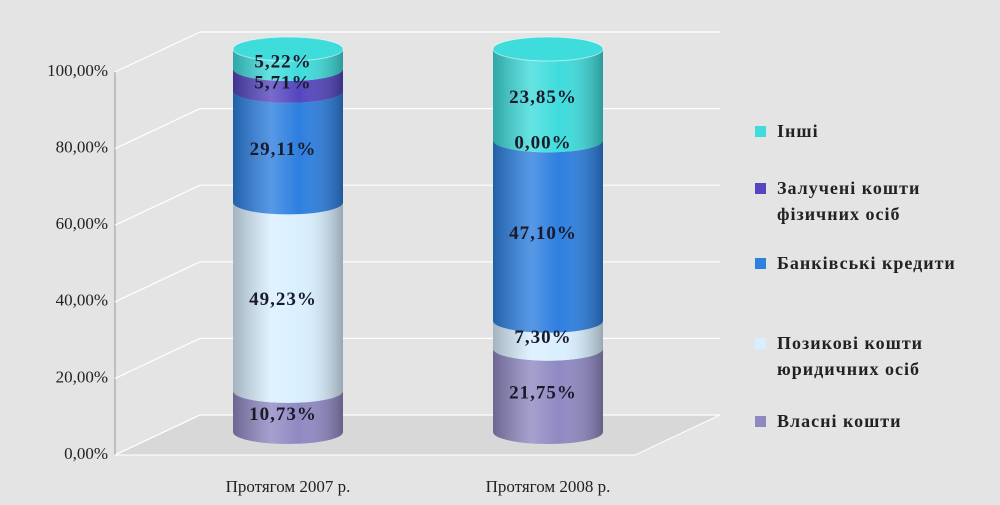 This screenshot has height=505, width=1000. I want to click on value-label: 23,85%, so click(543, 97).